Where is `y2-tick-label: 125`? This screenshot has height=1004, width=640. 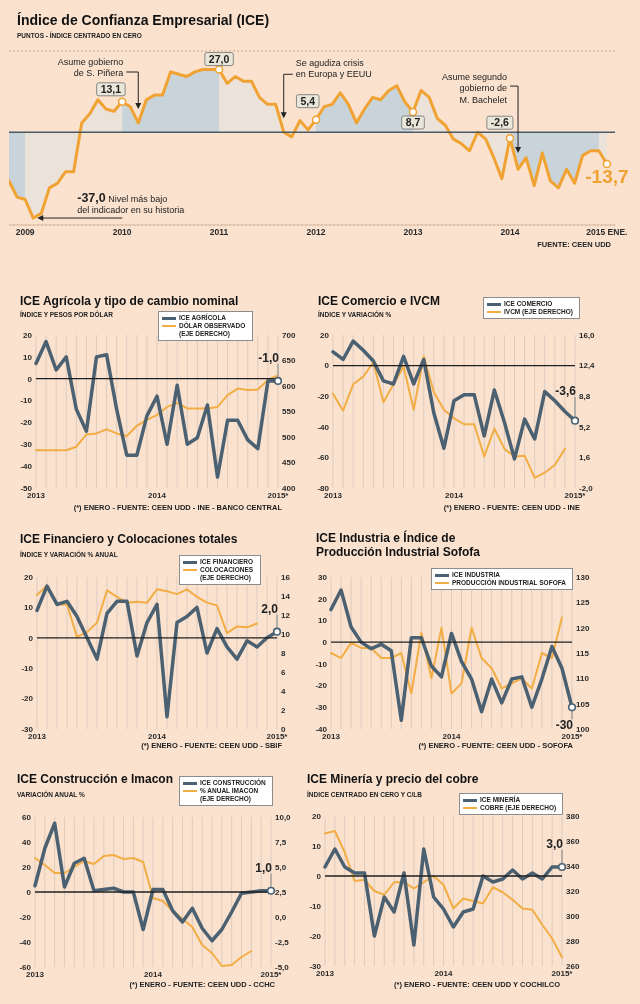
y2-tick-label: 125 is located at coordinates (583, 603).